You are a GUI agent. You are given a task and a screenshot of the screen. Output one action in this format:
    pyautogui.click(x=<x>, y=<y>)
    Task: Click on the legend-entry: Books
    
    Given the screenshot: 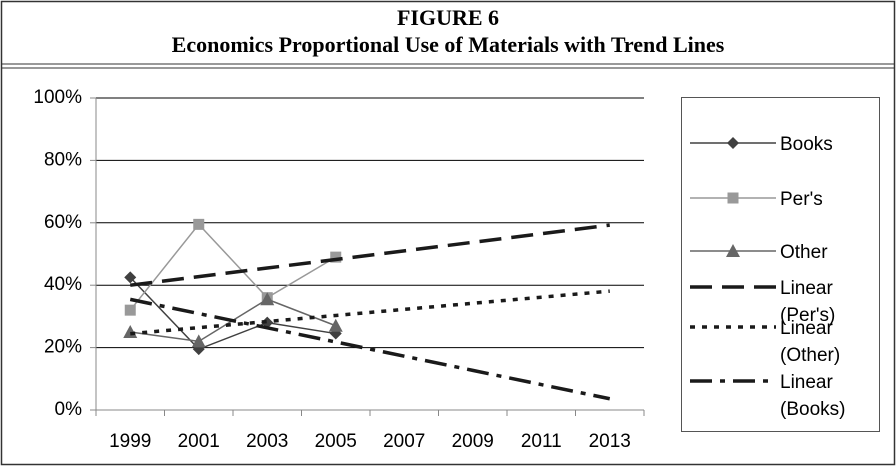 What is the action you would take?
    pyautogui.click(x=782, y=144)
    